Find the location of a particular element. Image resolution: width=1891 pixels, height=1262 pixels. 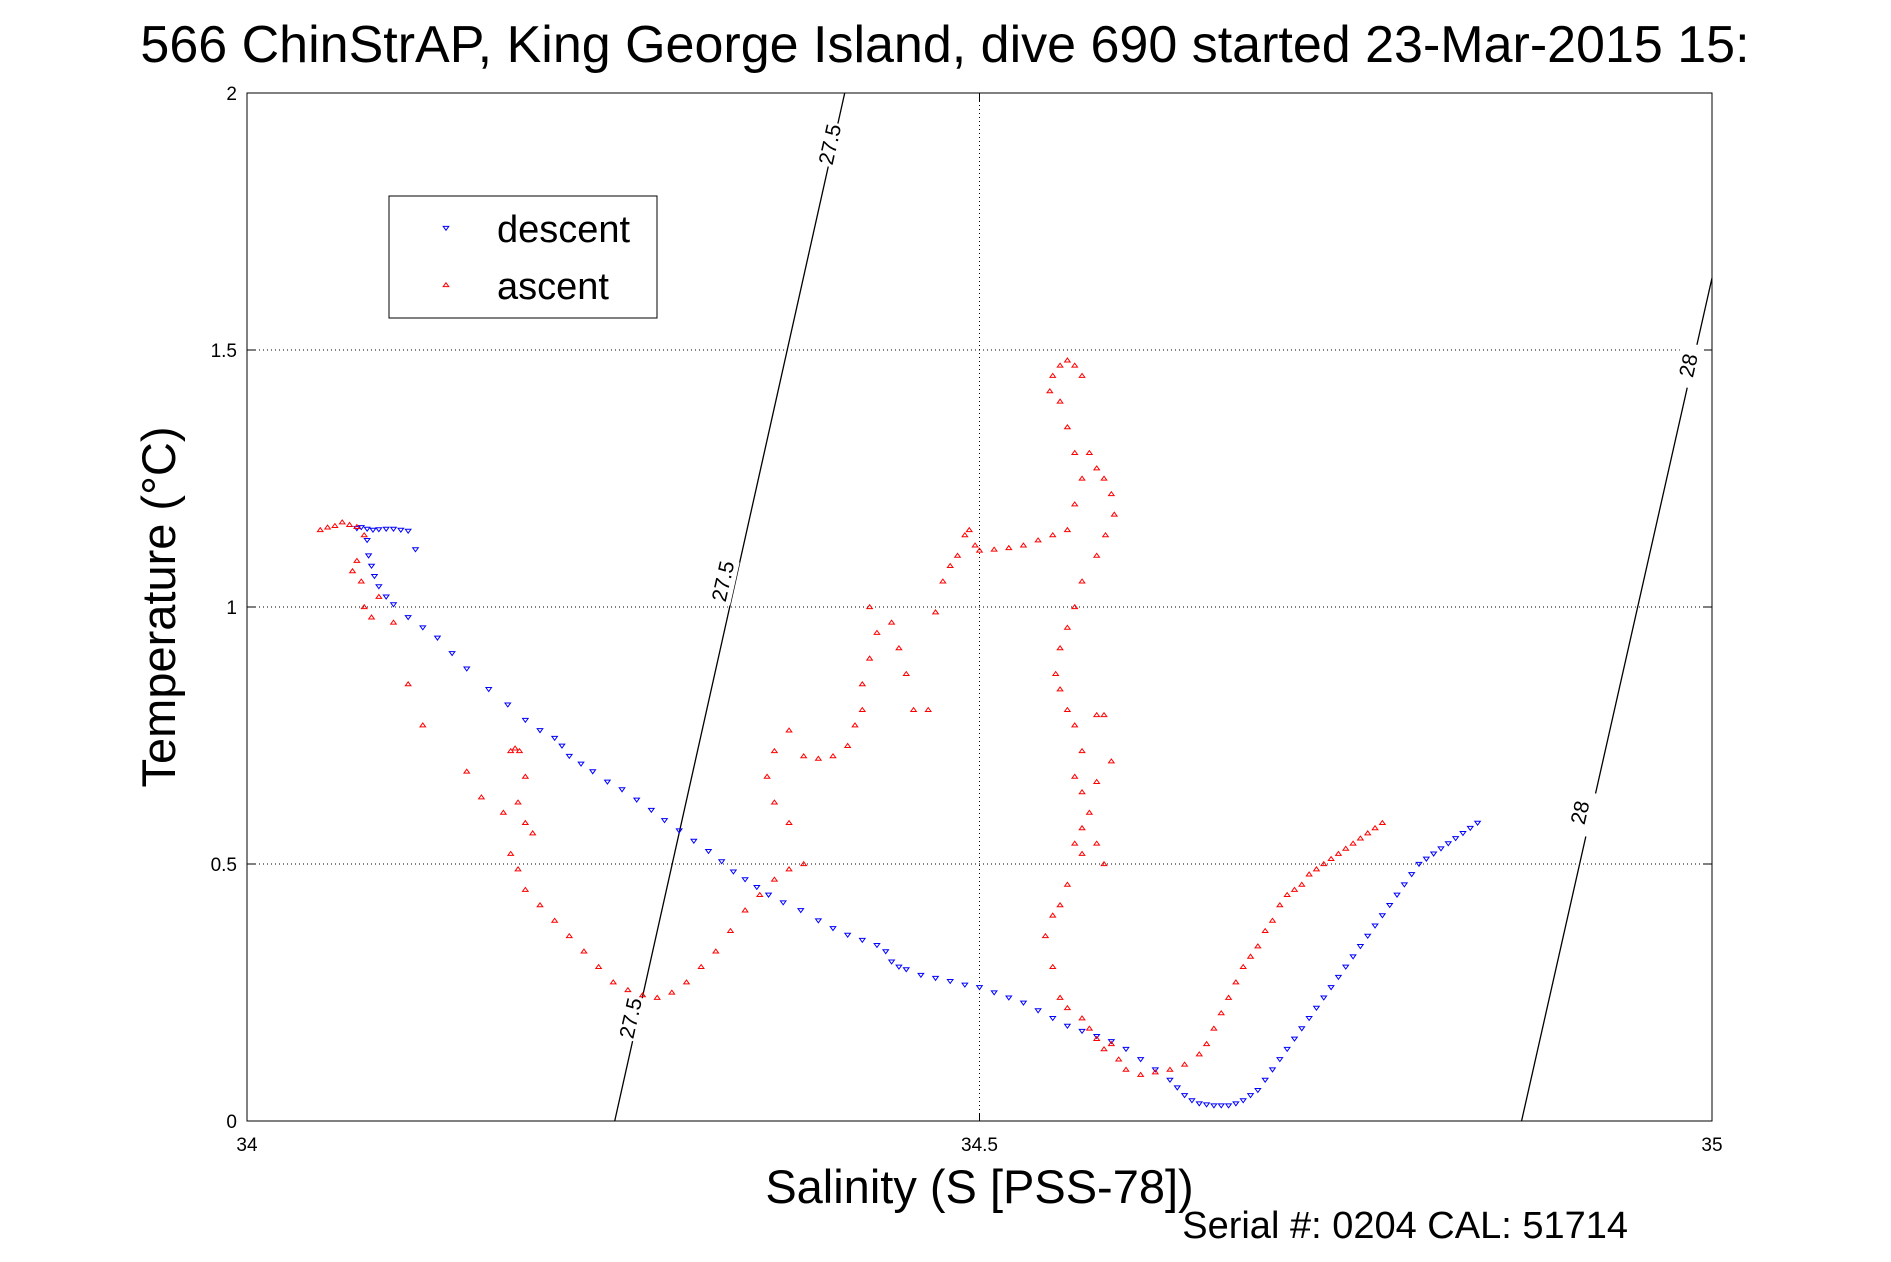

x-tick-label: 34 is located at coordinates (247, 1145).